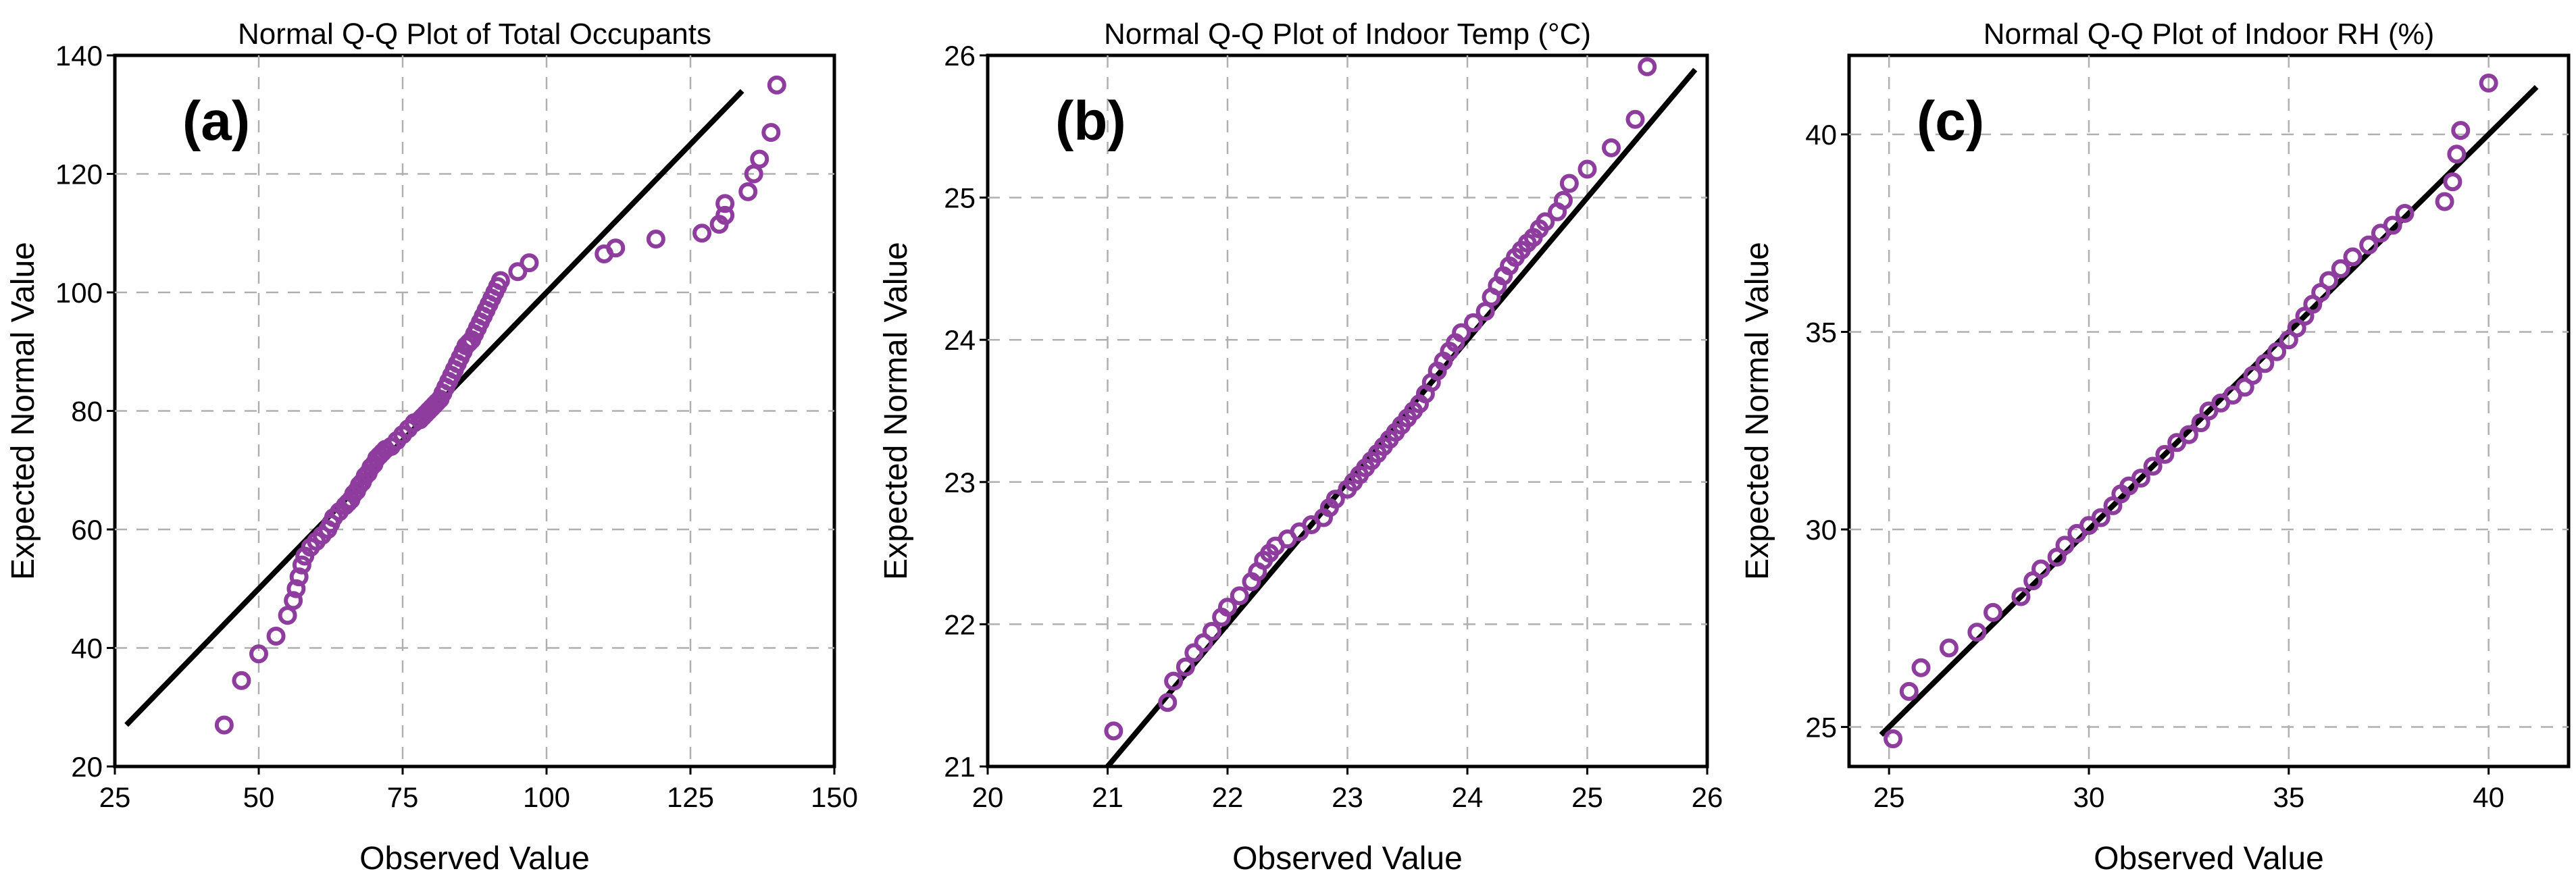 This screenshot has width=2576, height=886. I want to click on y-tick-label: 20, so click(87, 767).